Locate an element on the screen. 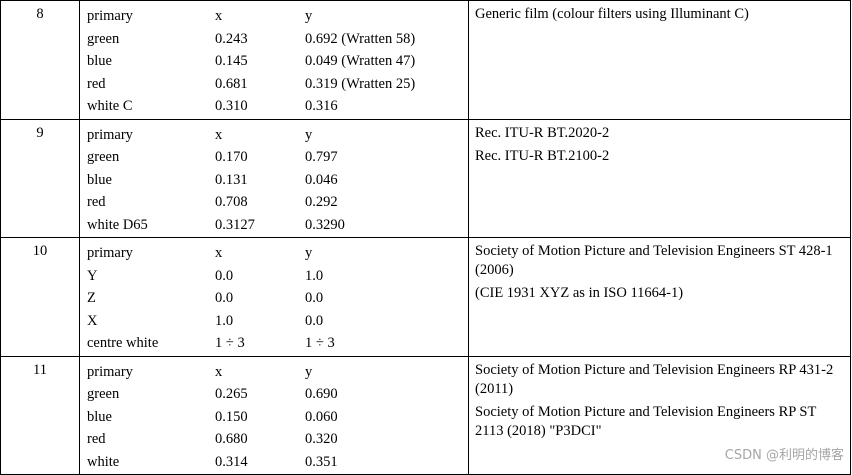 Image resolution: width=852 pixels, height=475 pixels. y-value: 0.320 is located at coordinates (321, 439).